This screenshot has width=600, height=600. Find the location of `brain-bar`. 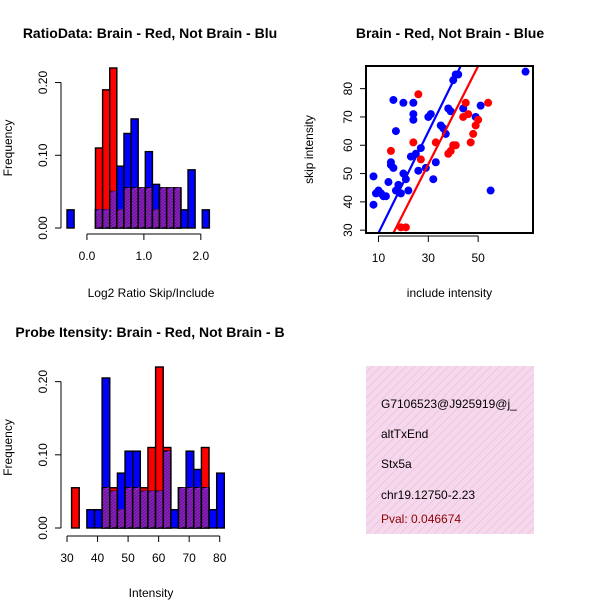

brain-bar is located at coordinates (106, 159).